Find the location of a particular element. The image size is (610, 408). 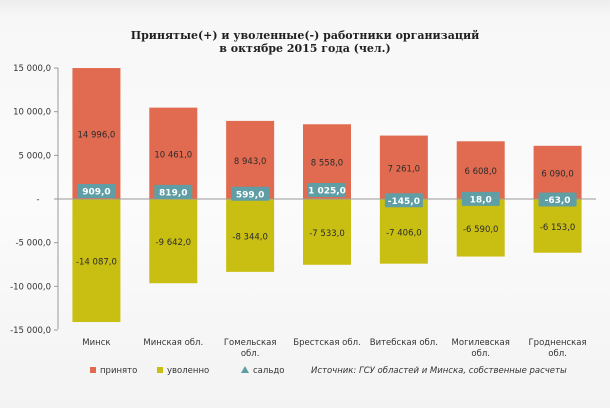

bar-dismissed-label: -6 153,0 is located at coordinates (558, 228).